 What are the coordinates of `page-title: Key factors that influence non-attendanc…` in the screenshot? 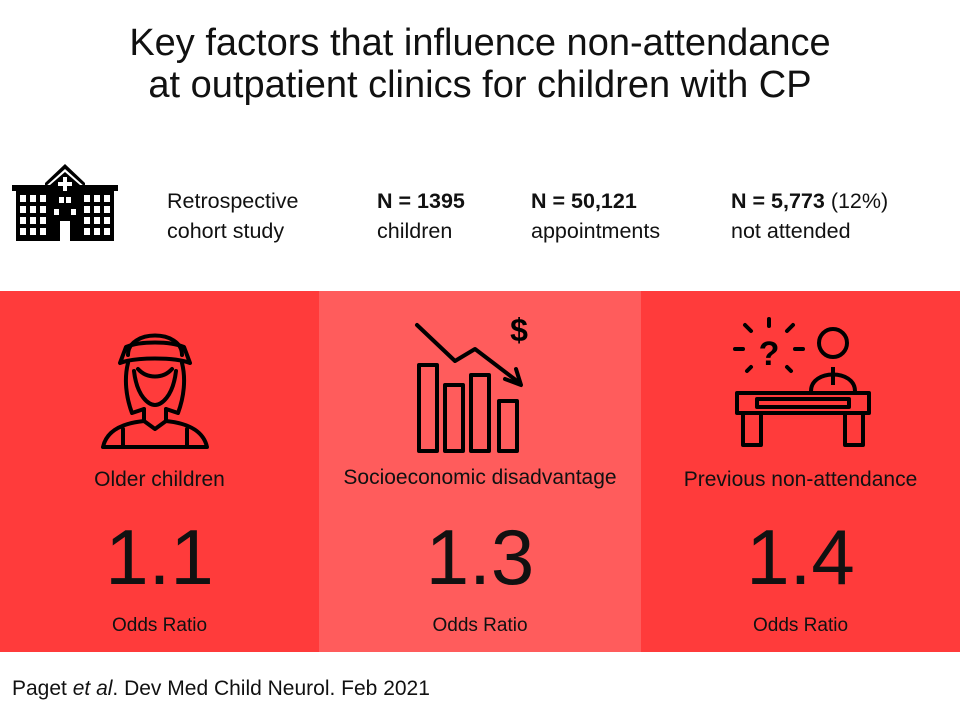 It's located at (480, 64).